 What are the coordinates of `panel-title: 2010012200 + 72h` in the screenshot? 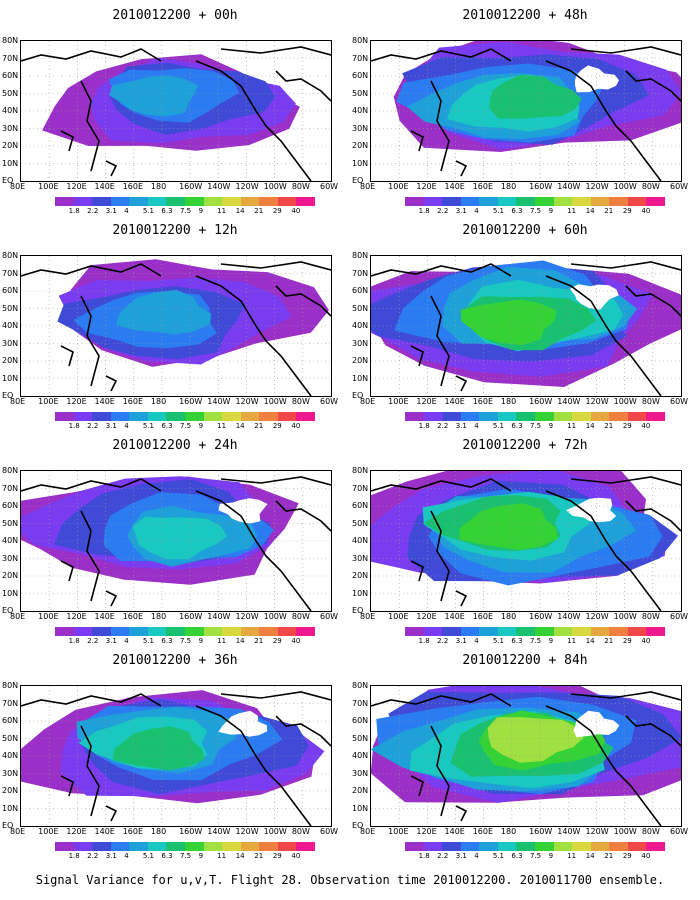 It's located at (525, 445).